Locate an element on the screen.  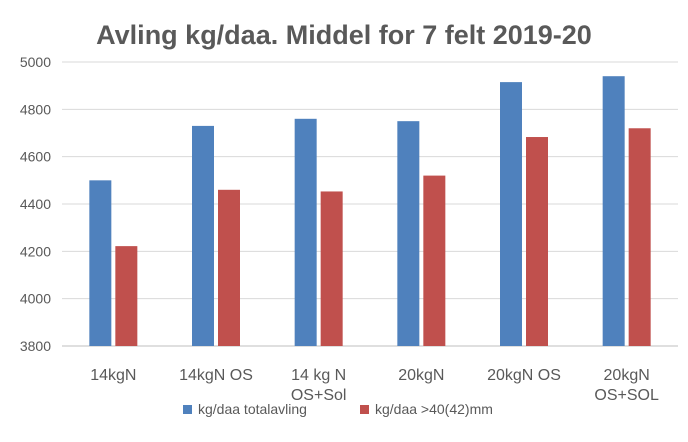
x-tick-label-line: 14kgN OS is located at coordinates (216, 375).